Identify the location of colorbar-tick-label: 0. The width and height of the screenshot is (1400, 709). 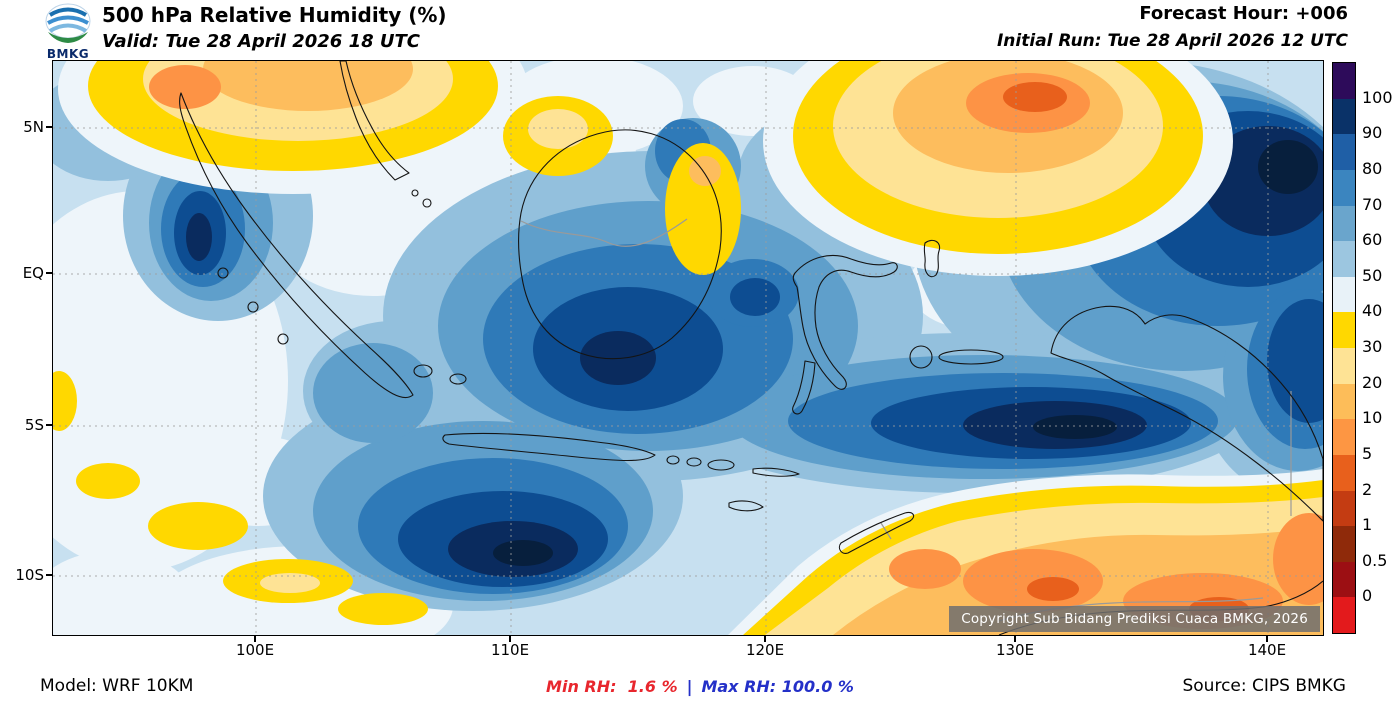
(1367, 596).